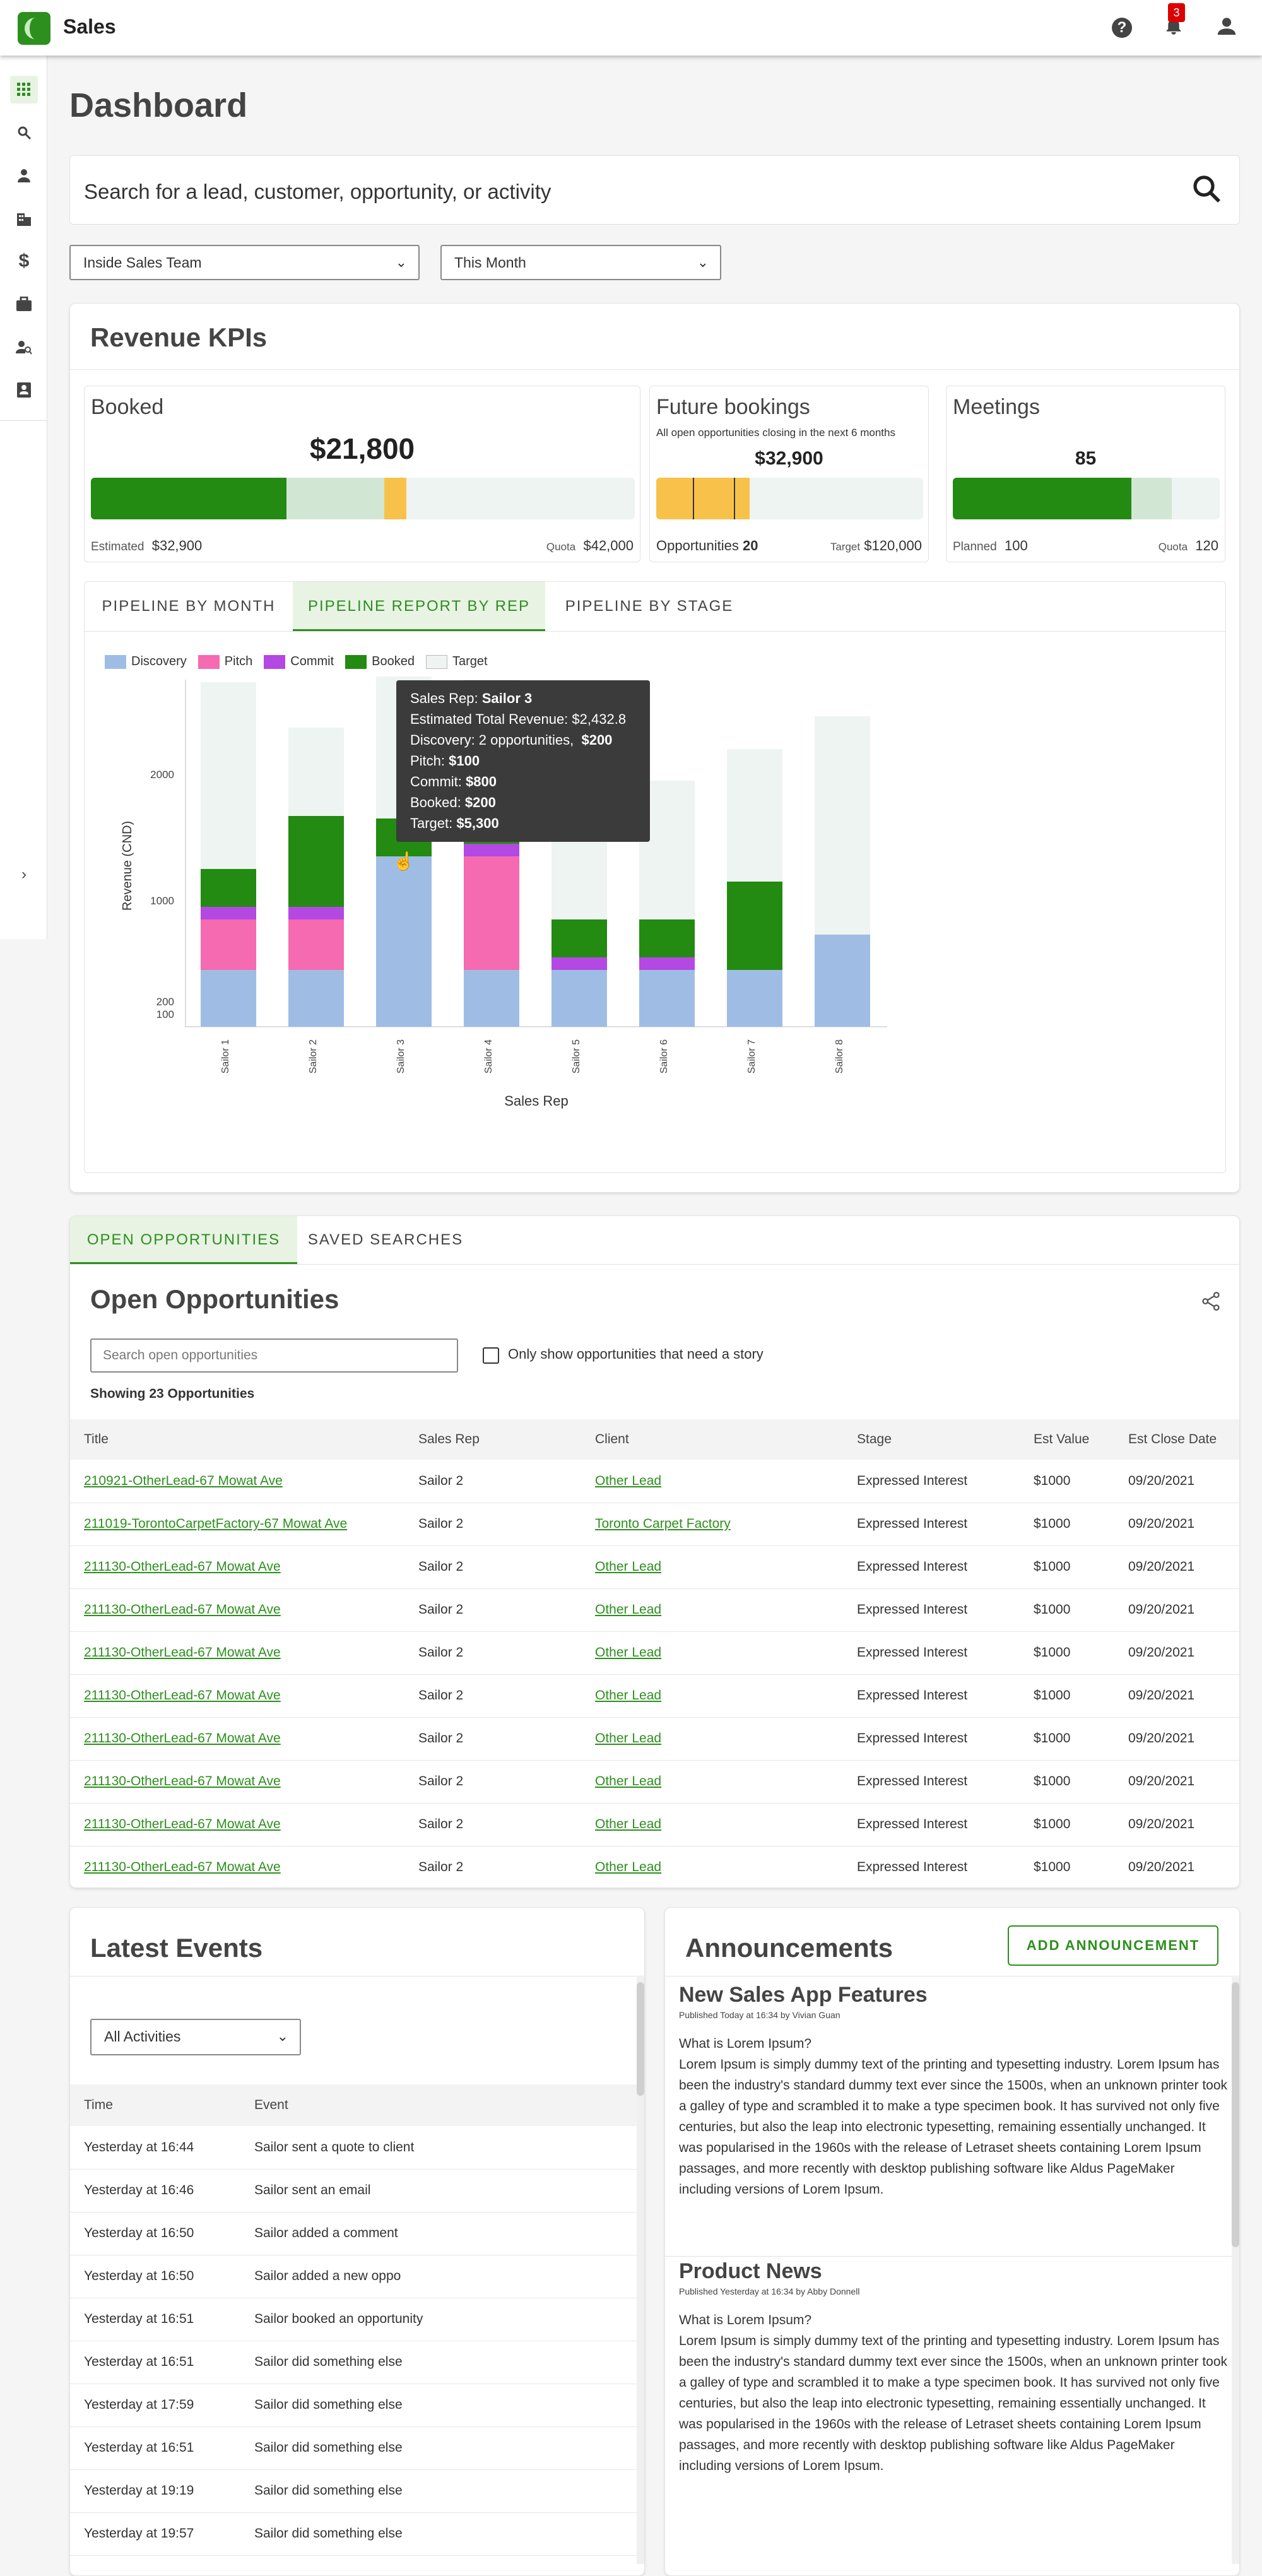 Image resolution: width=1262 pixels, height=2576 pixels. Describe the element at coordinates (209, 661) in the screenshot. I see `legend-swatch` at that location.